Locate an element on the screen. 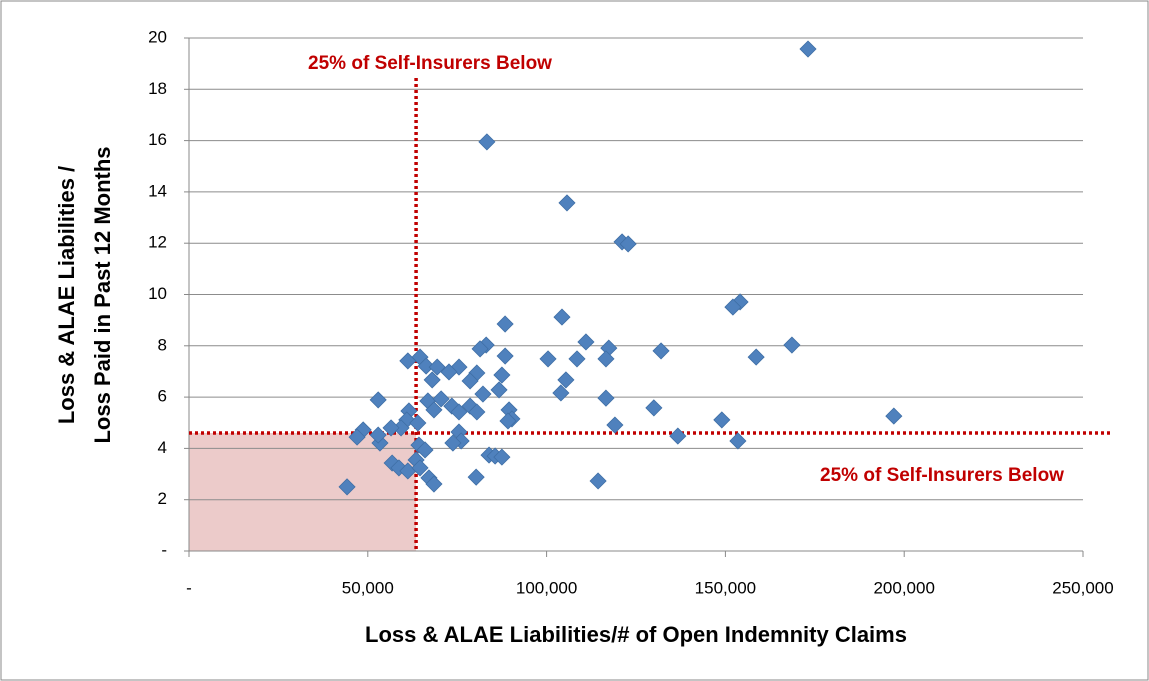 This screenshot has width=1149, height=681. y-tick-label: 6 is located at coordinates (162, 396).